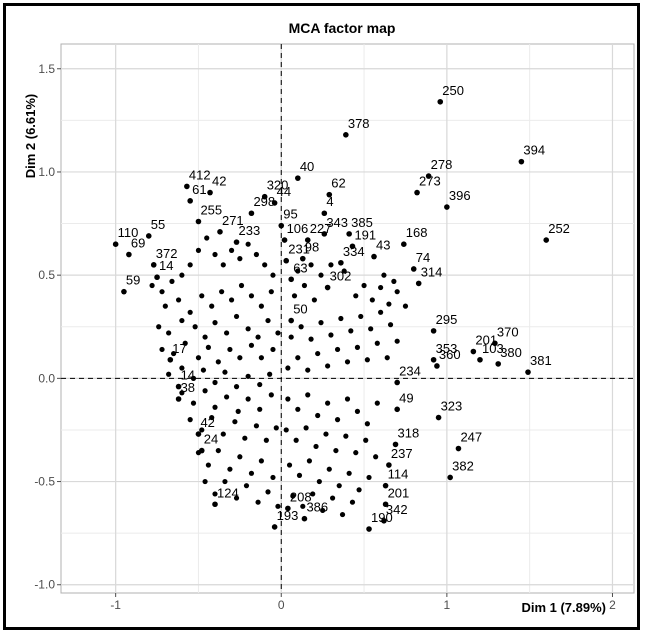 The height and width of the screenshot is (635, 647). I want to click on point-label: 4, so click(329, 201).